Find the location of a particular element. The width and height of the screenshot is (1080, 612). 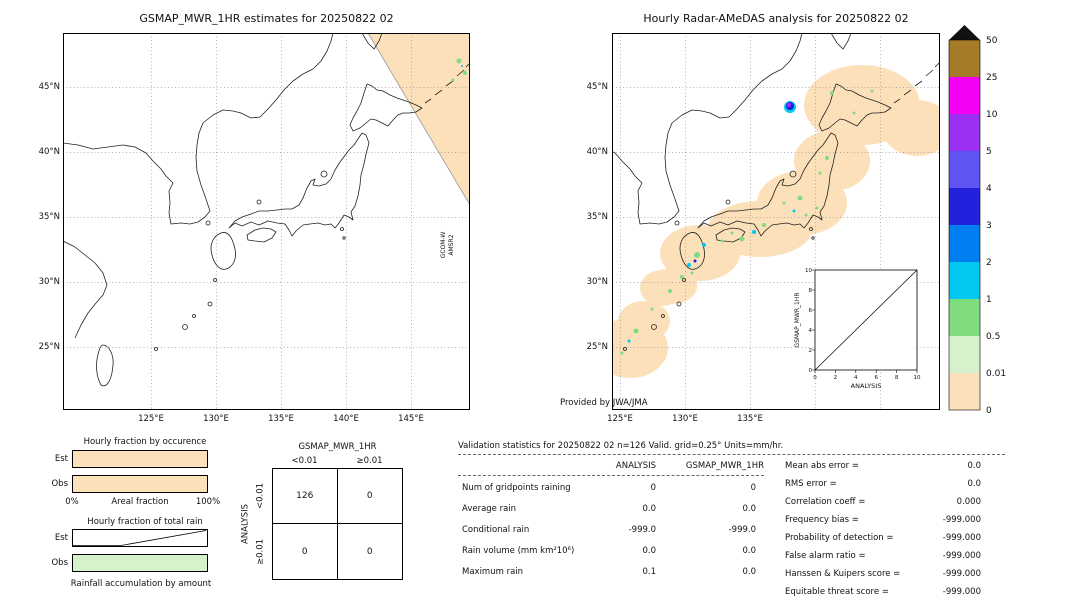

lon-label: 140°E is located at coordinates (346, 419).